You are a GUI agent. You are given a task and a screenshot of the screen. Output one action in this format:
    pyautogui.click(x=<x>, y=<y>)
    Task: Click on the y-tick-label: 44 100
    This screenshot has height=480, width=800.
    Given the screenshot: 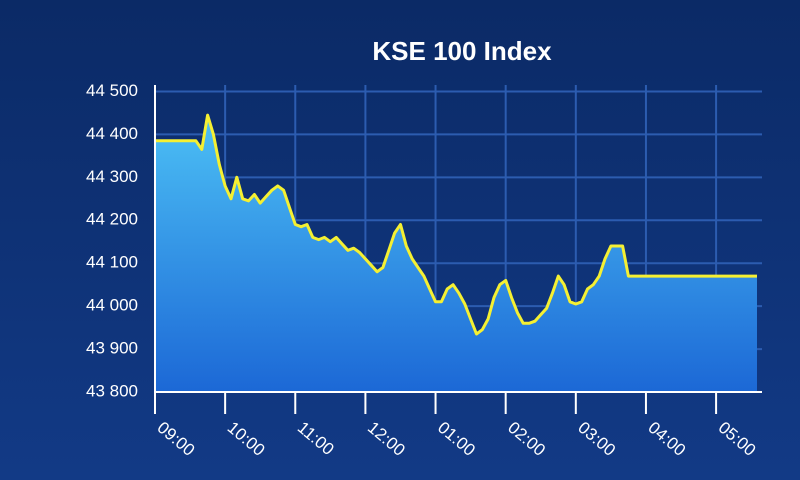 What is the action you would take?
    pyautogui.click(x=112, y=262)
    